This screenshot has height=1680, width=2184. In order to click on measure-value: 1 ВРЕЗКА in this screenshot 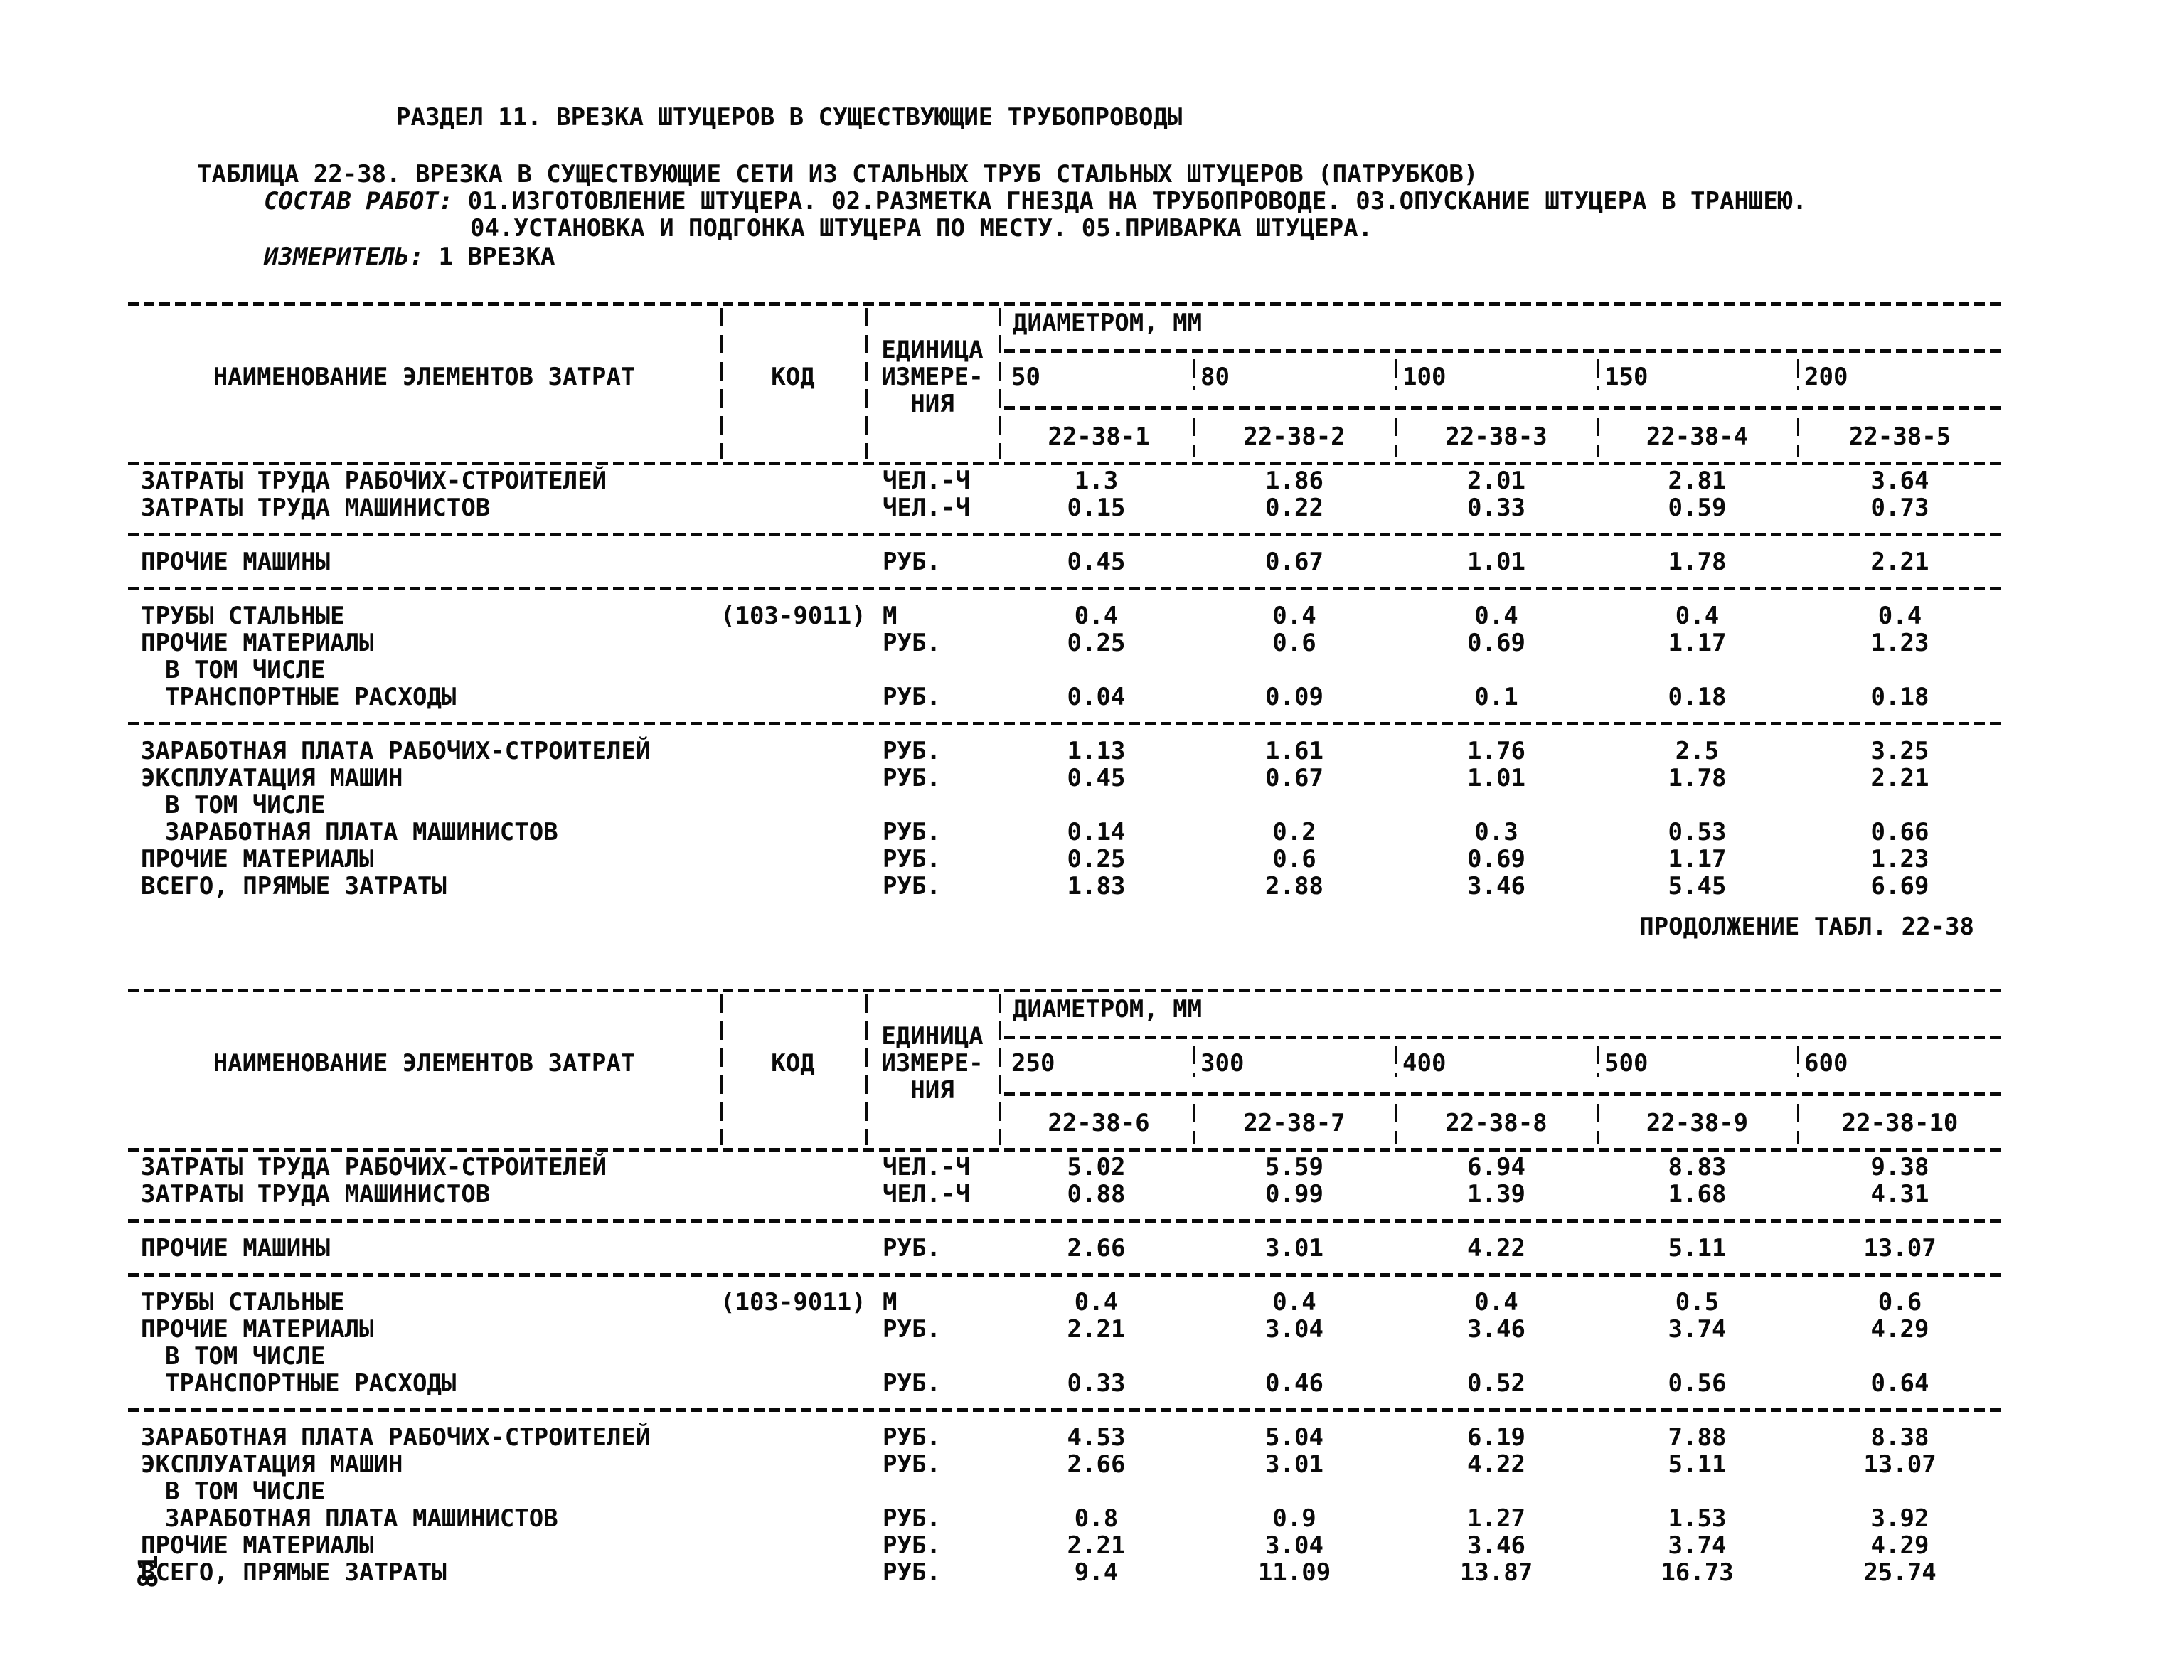, I will do `click(496, 257)`.